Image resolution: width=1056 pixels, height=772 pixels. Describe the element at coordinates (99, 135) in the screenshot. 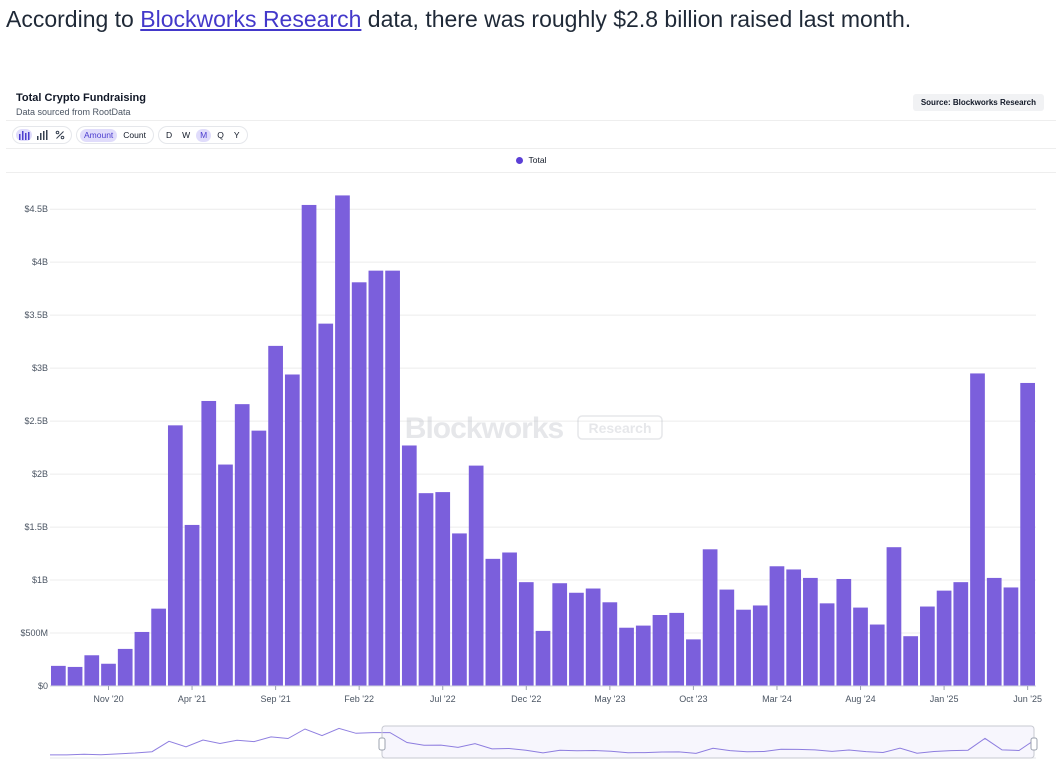

I see `metric-amount-button: Amount` at that location.